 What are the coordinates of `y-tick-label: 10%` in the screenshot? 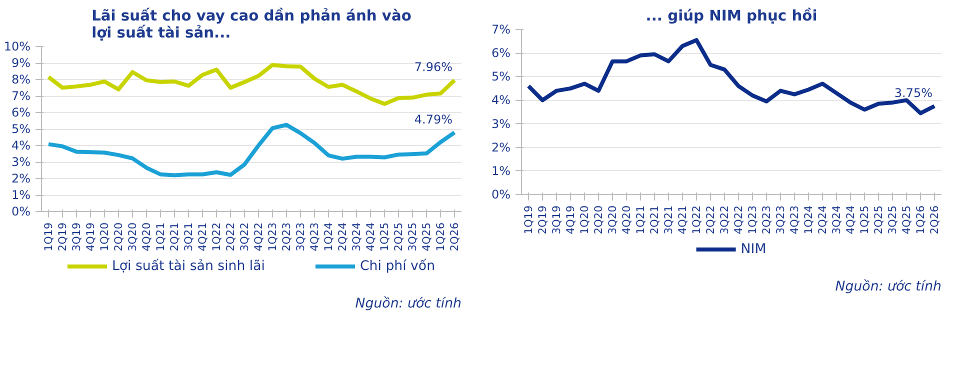 It's located at (17, 47).